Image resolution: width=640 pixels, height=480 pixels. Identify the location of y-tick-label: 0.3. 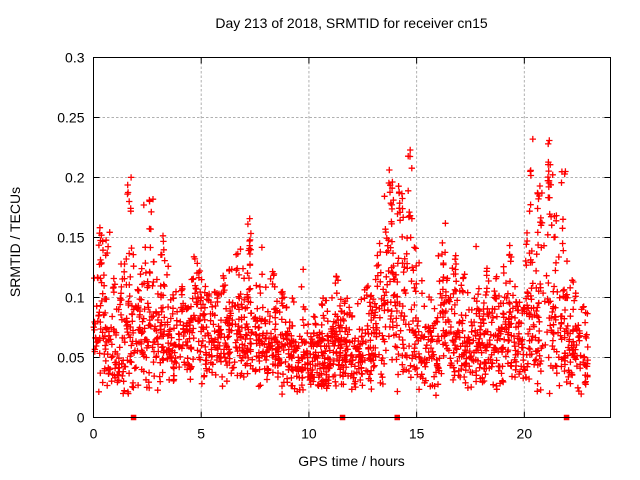
(75, 58).